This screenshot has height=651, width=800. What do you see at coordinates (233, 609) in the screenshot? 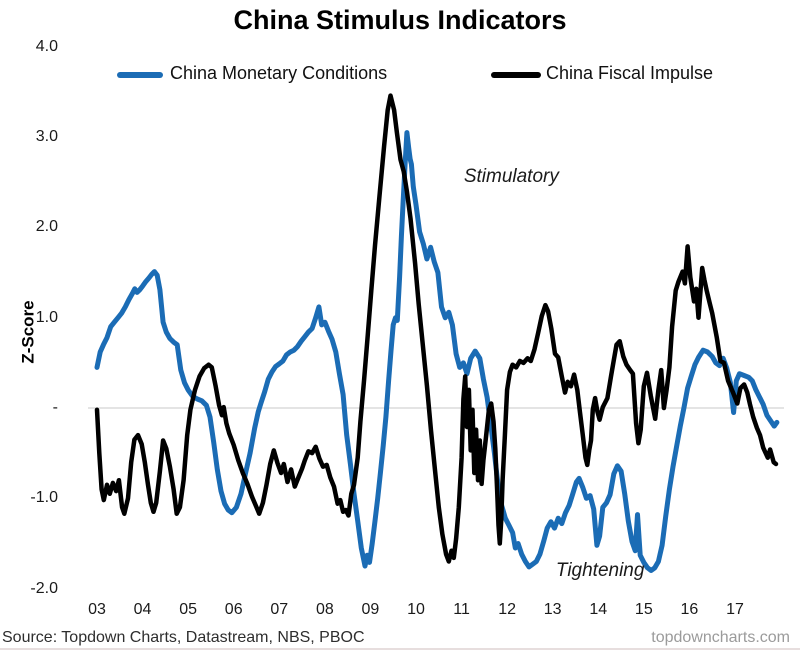
I see `x-tick-label: 06` at bounding box center [233, 609].